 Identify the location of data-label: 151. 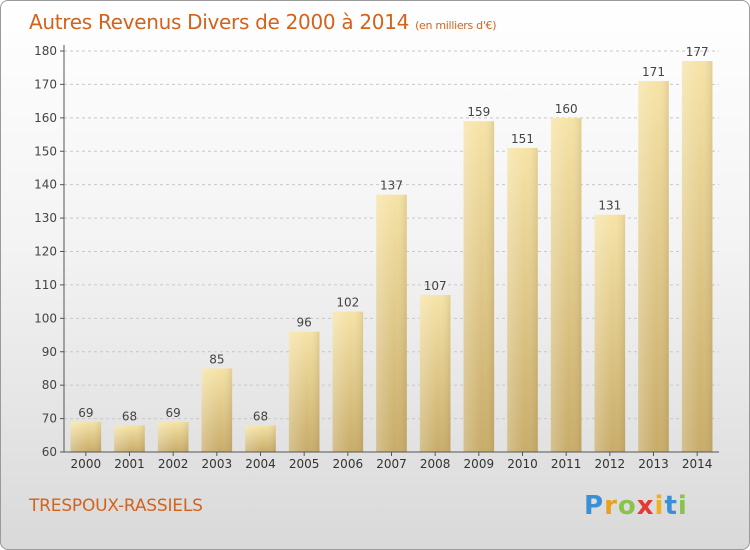
(522, 139).